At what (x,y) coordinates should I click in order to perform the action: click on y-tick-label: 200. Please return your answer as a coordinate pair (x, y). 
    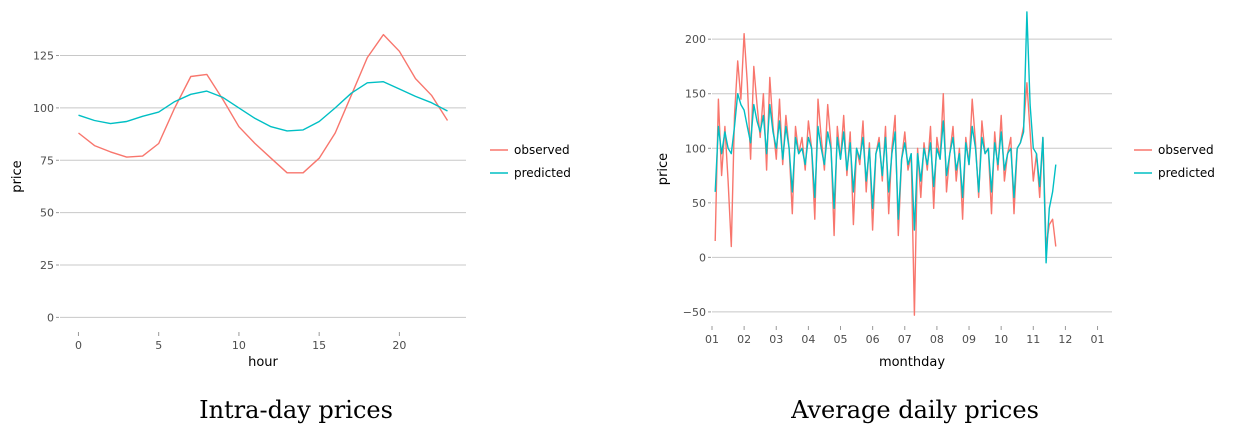
    Looking at the image, I should click on (695, 39).